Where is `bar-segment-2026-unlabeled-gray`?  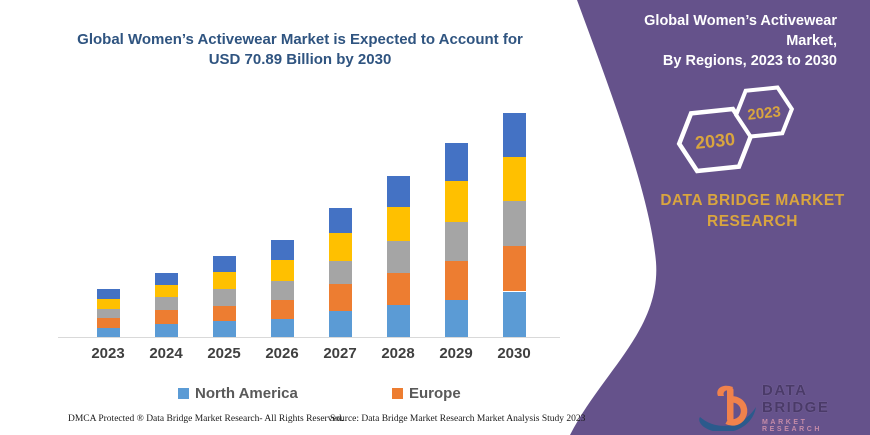 bar-segment-2026-unlabeled-gray is located at coordinates (282, 290).